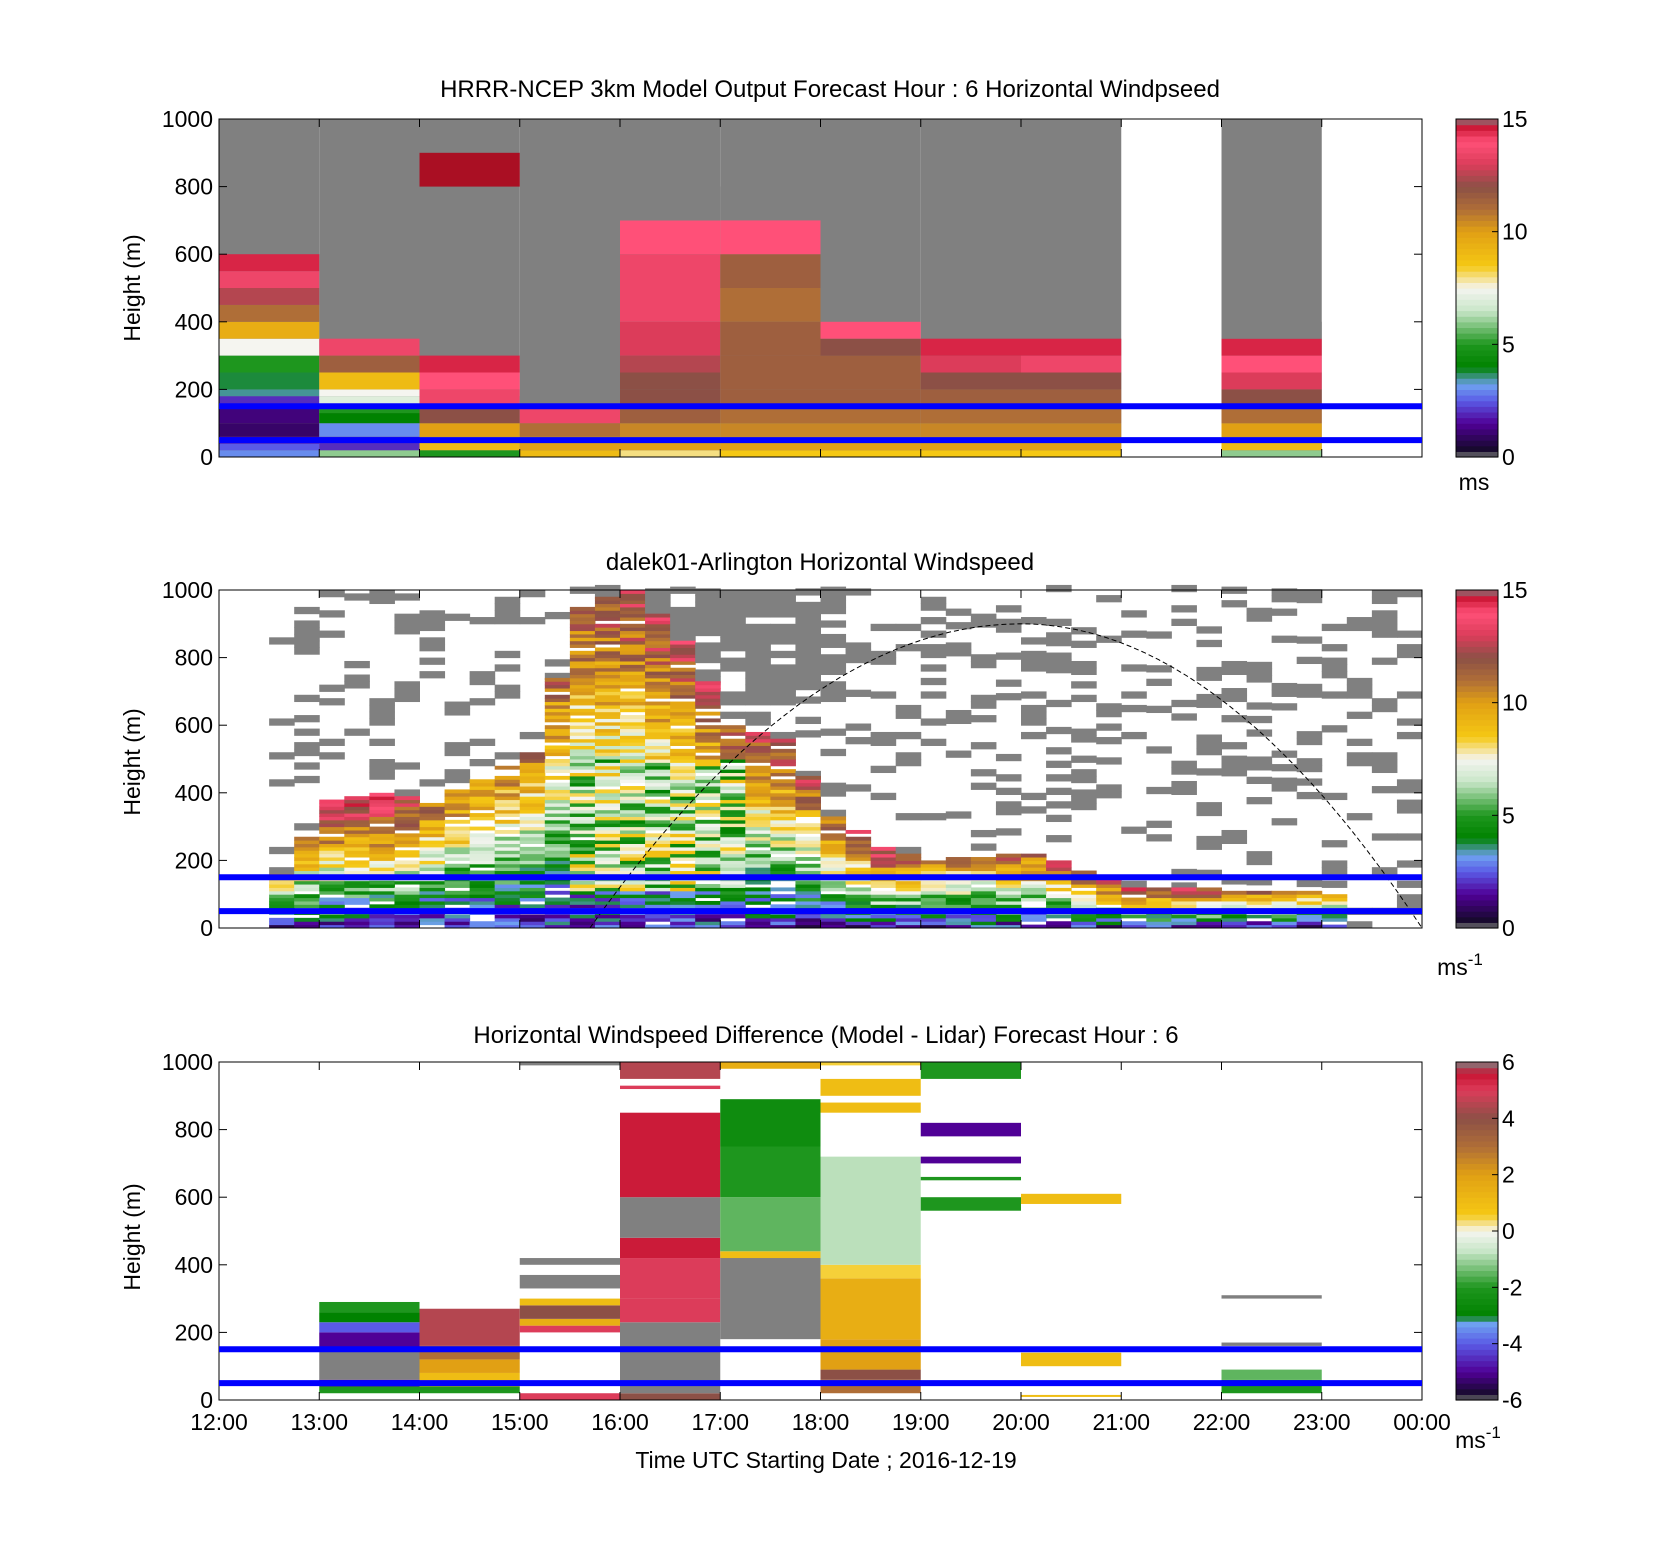 The width and height of the screenshot is (1680, 1561). Describe the element at coordinates (194, 1130) in the screenshot. I see `y-tick-label: 800` at that location.